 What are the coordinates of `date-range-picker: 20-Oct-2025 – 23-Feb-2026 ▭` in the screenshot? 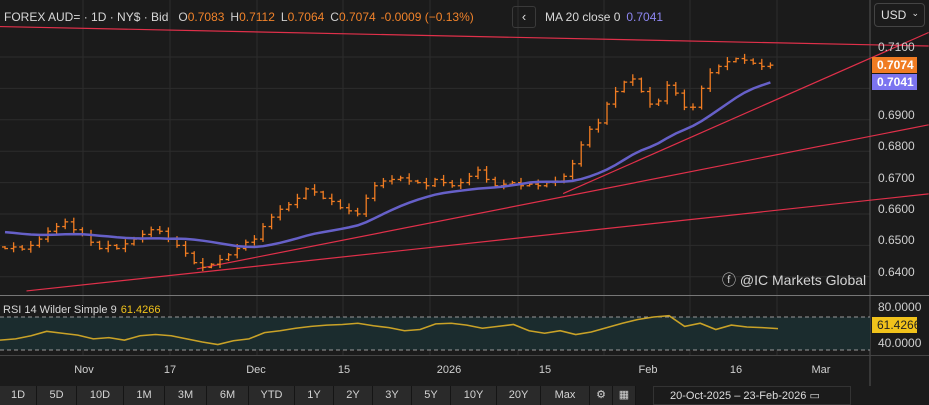 It's located at (752, 395).